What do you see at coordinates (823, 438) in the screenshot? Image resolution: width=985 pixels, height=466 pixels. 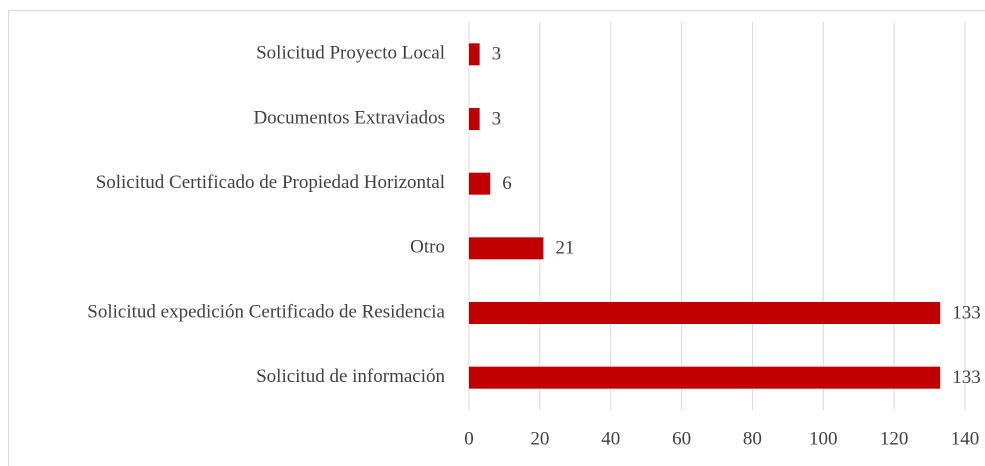 I see `x-tick-label: 100` at bounding box center [823, 438].